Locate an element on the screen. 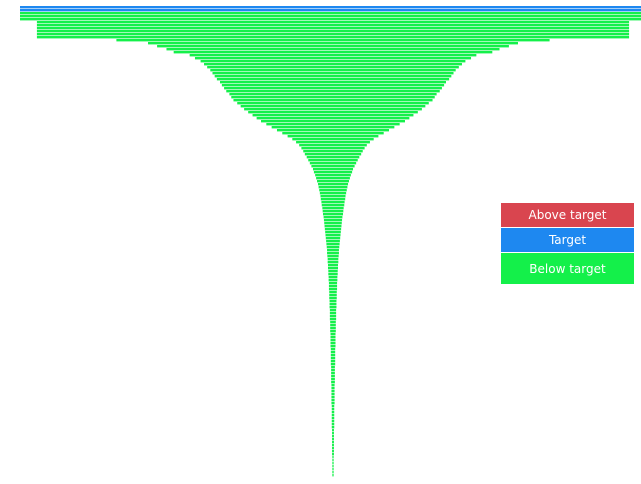 This screenshot has height=484, width=641. funnel-bar-target is located at coordinates (330, 7).